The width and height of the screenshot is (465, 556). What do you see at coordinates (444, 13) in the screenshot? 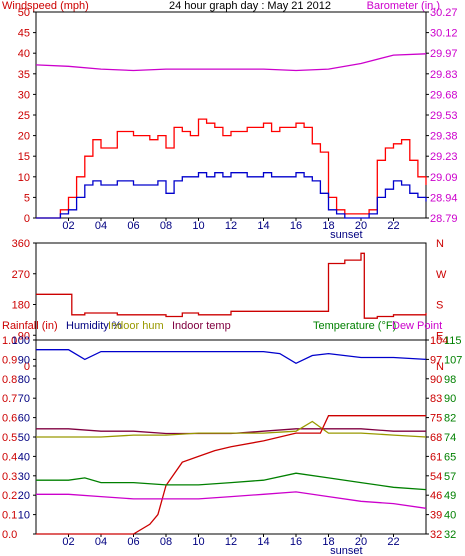
I see `baro-y-tick-label: 30.27` at bounding box center [444, 13].